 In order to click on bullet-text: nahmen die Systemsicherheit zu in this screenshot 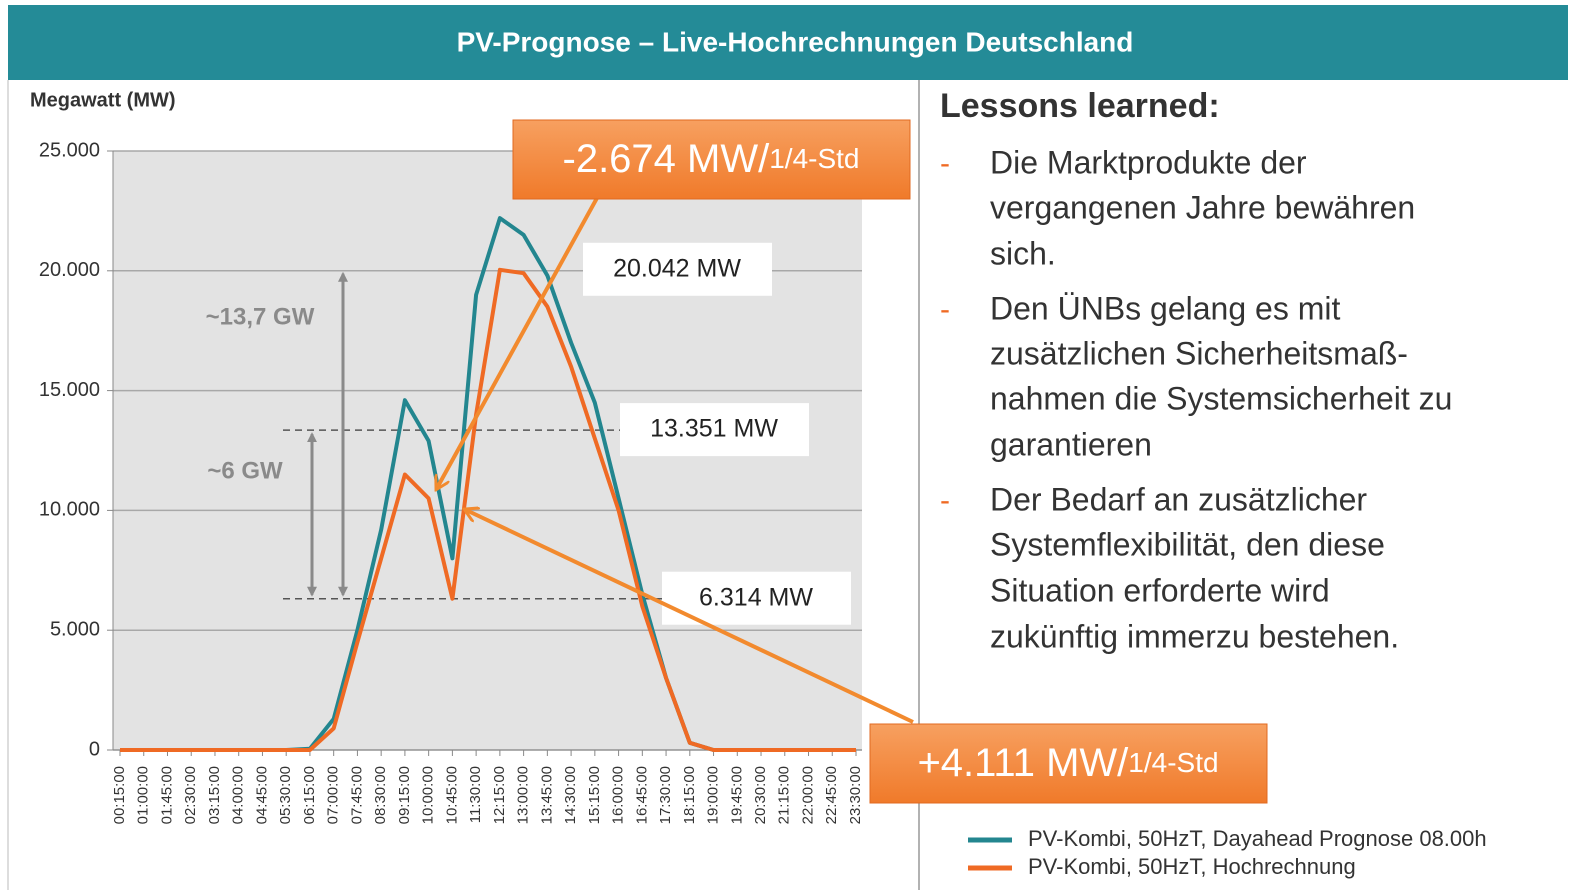, I will do `click(1221, 398)`.